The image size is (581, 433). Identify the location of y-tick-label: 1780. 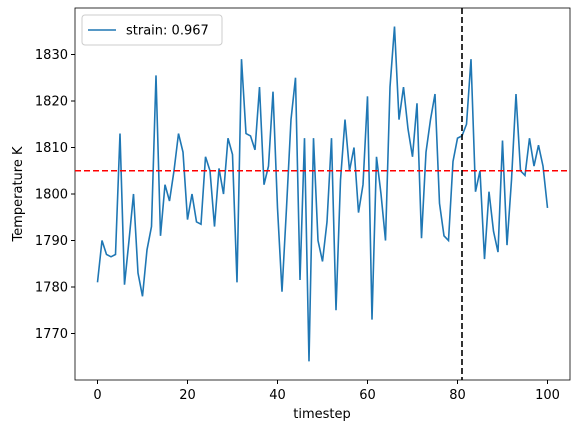
(51, 288).